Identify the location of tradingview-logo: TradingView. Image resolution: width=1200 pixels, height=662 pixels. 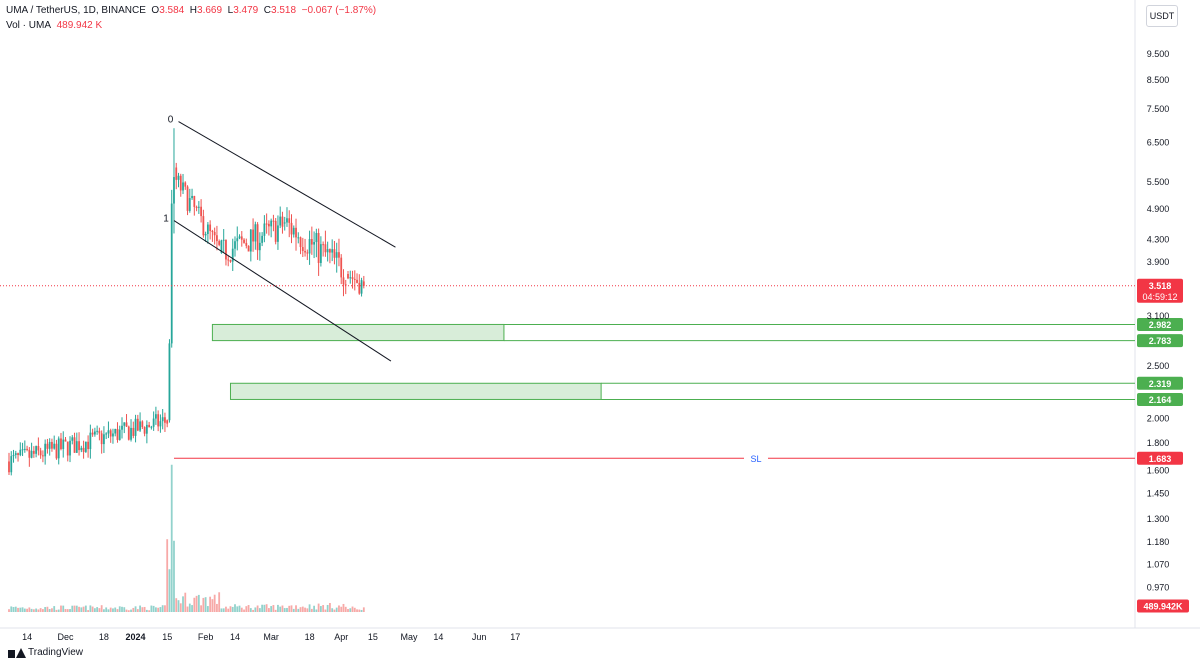
(45, 652).